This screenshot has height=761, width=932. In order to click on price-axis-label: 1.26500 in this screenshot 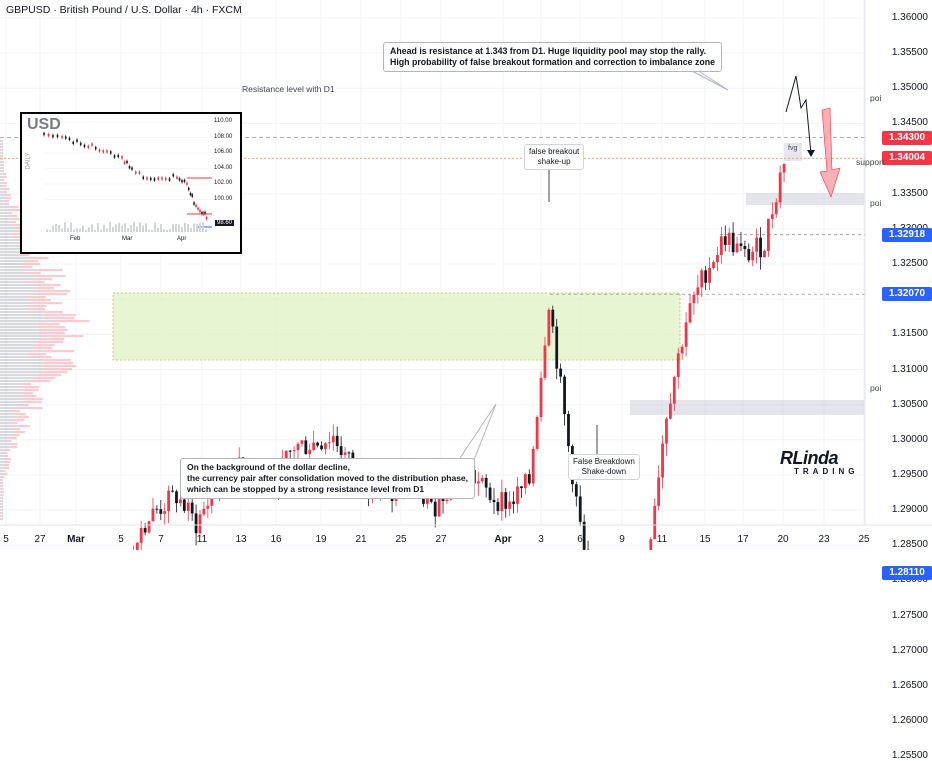, I will do `click(910, 685)`.